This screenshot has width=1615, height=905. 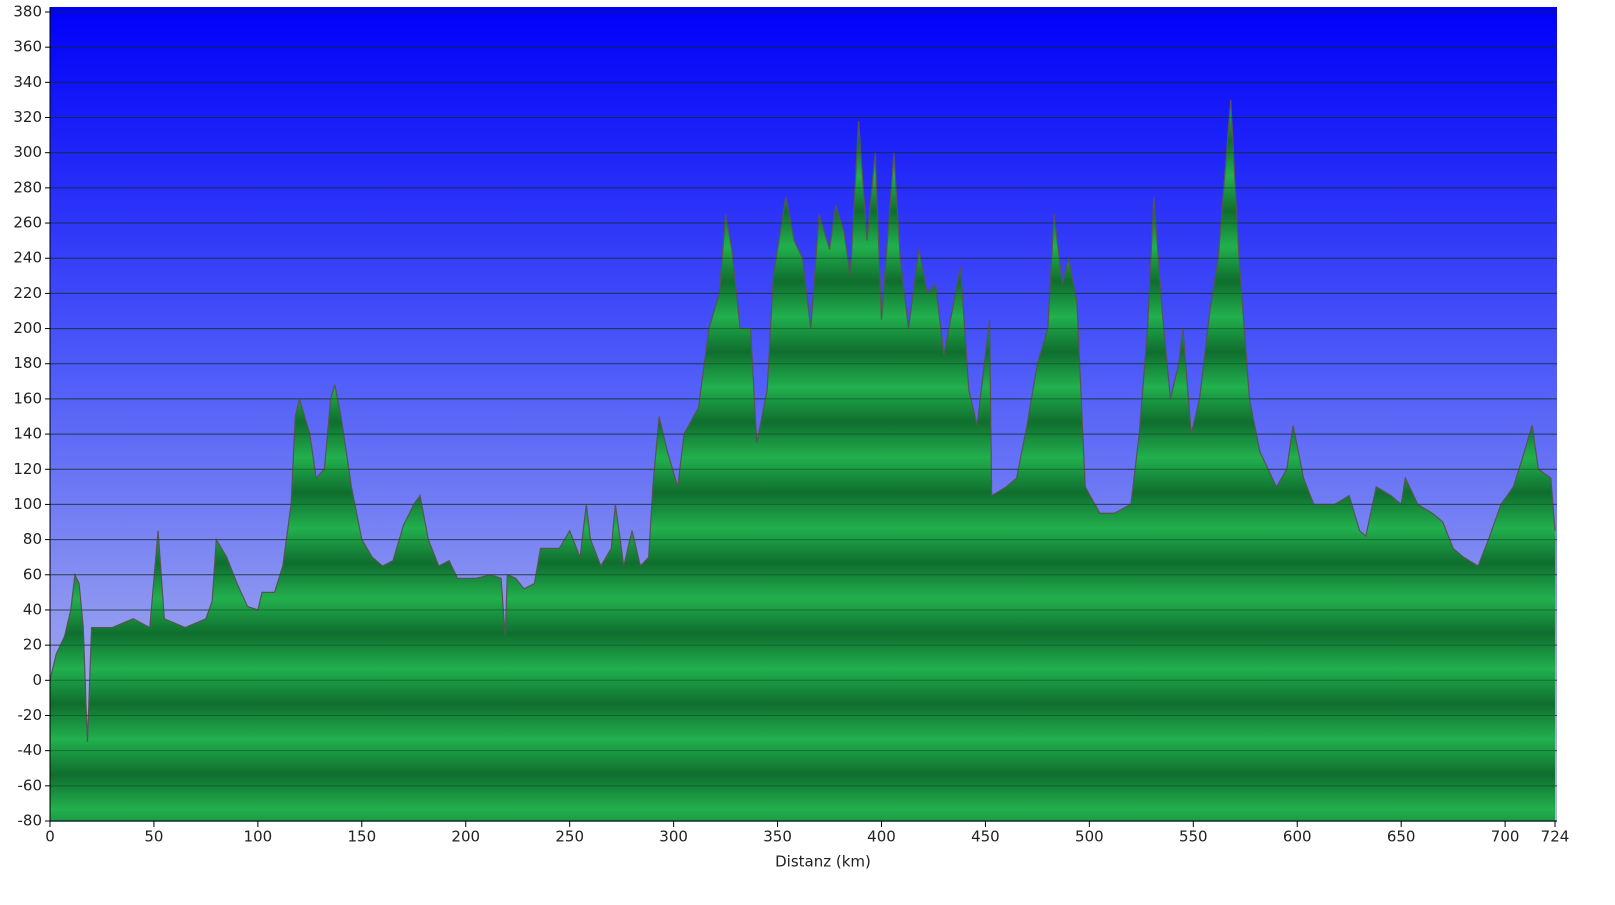 I want to click on x-tick-label: 50, so click(x=153, y=837).